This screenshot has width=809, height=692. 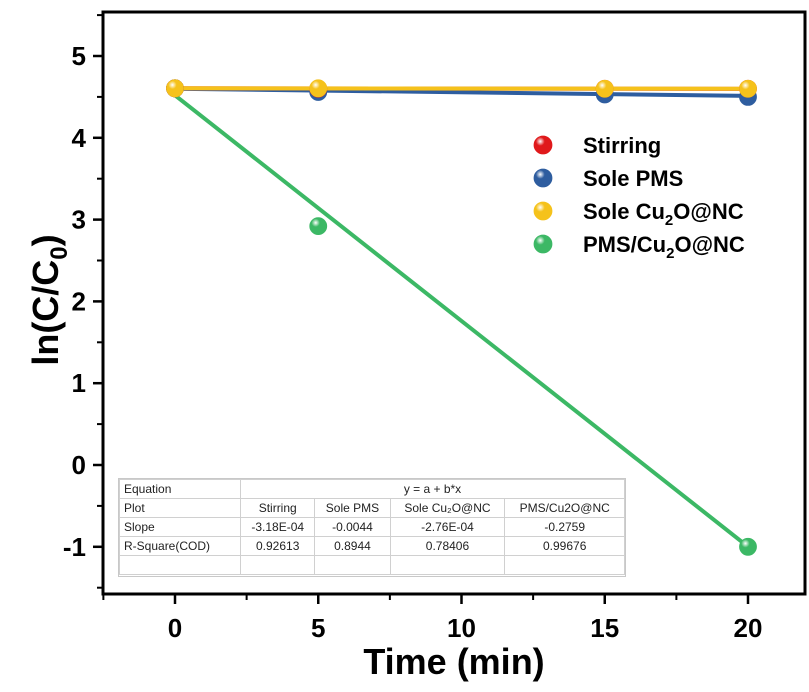 I want to click on x-tick-label: 10, so click(x=461, y=628).